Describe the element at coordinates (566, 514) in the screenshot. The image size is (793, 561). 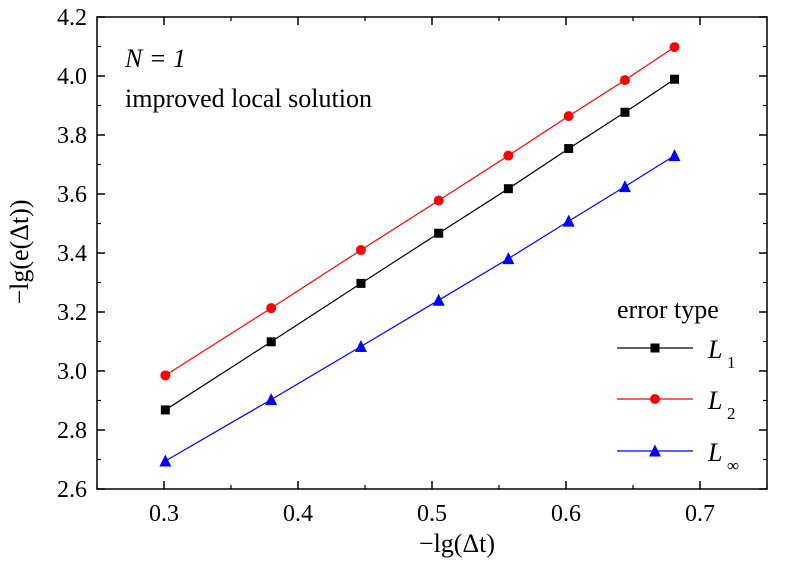
I see `x-tick-label: 0.6` at that location.